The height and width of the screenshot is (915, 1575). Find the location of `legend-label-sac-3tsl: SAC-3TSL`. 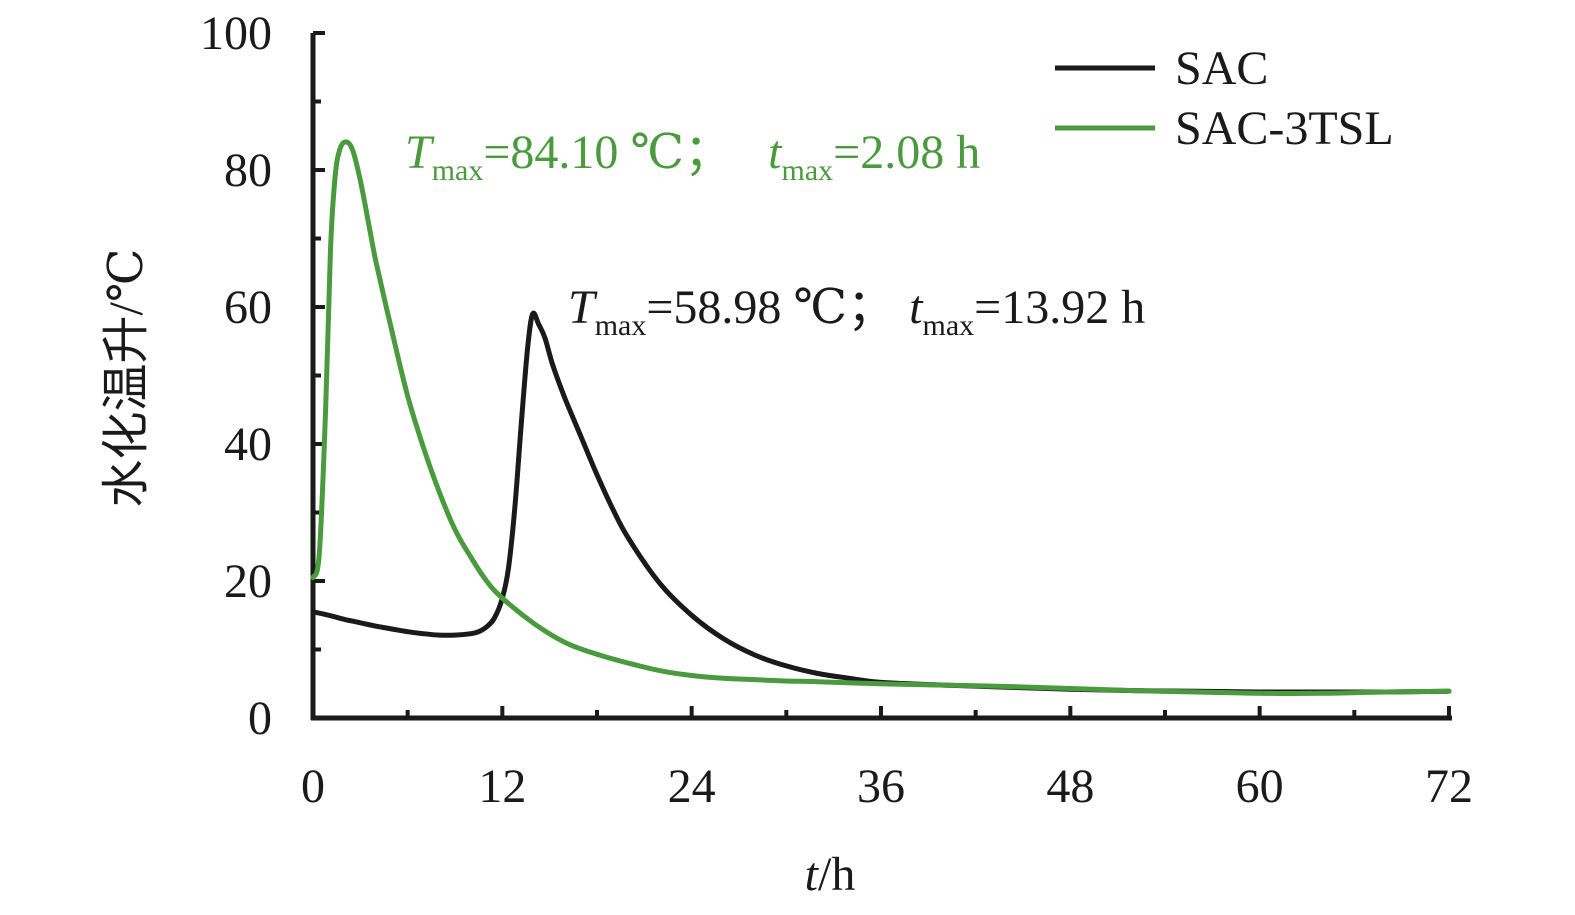

legend-label-sac-3tsl: SAC-3TSL is located at coordinates (1284, 128).